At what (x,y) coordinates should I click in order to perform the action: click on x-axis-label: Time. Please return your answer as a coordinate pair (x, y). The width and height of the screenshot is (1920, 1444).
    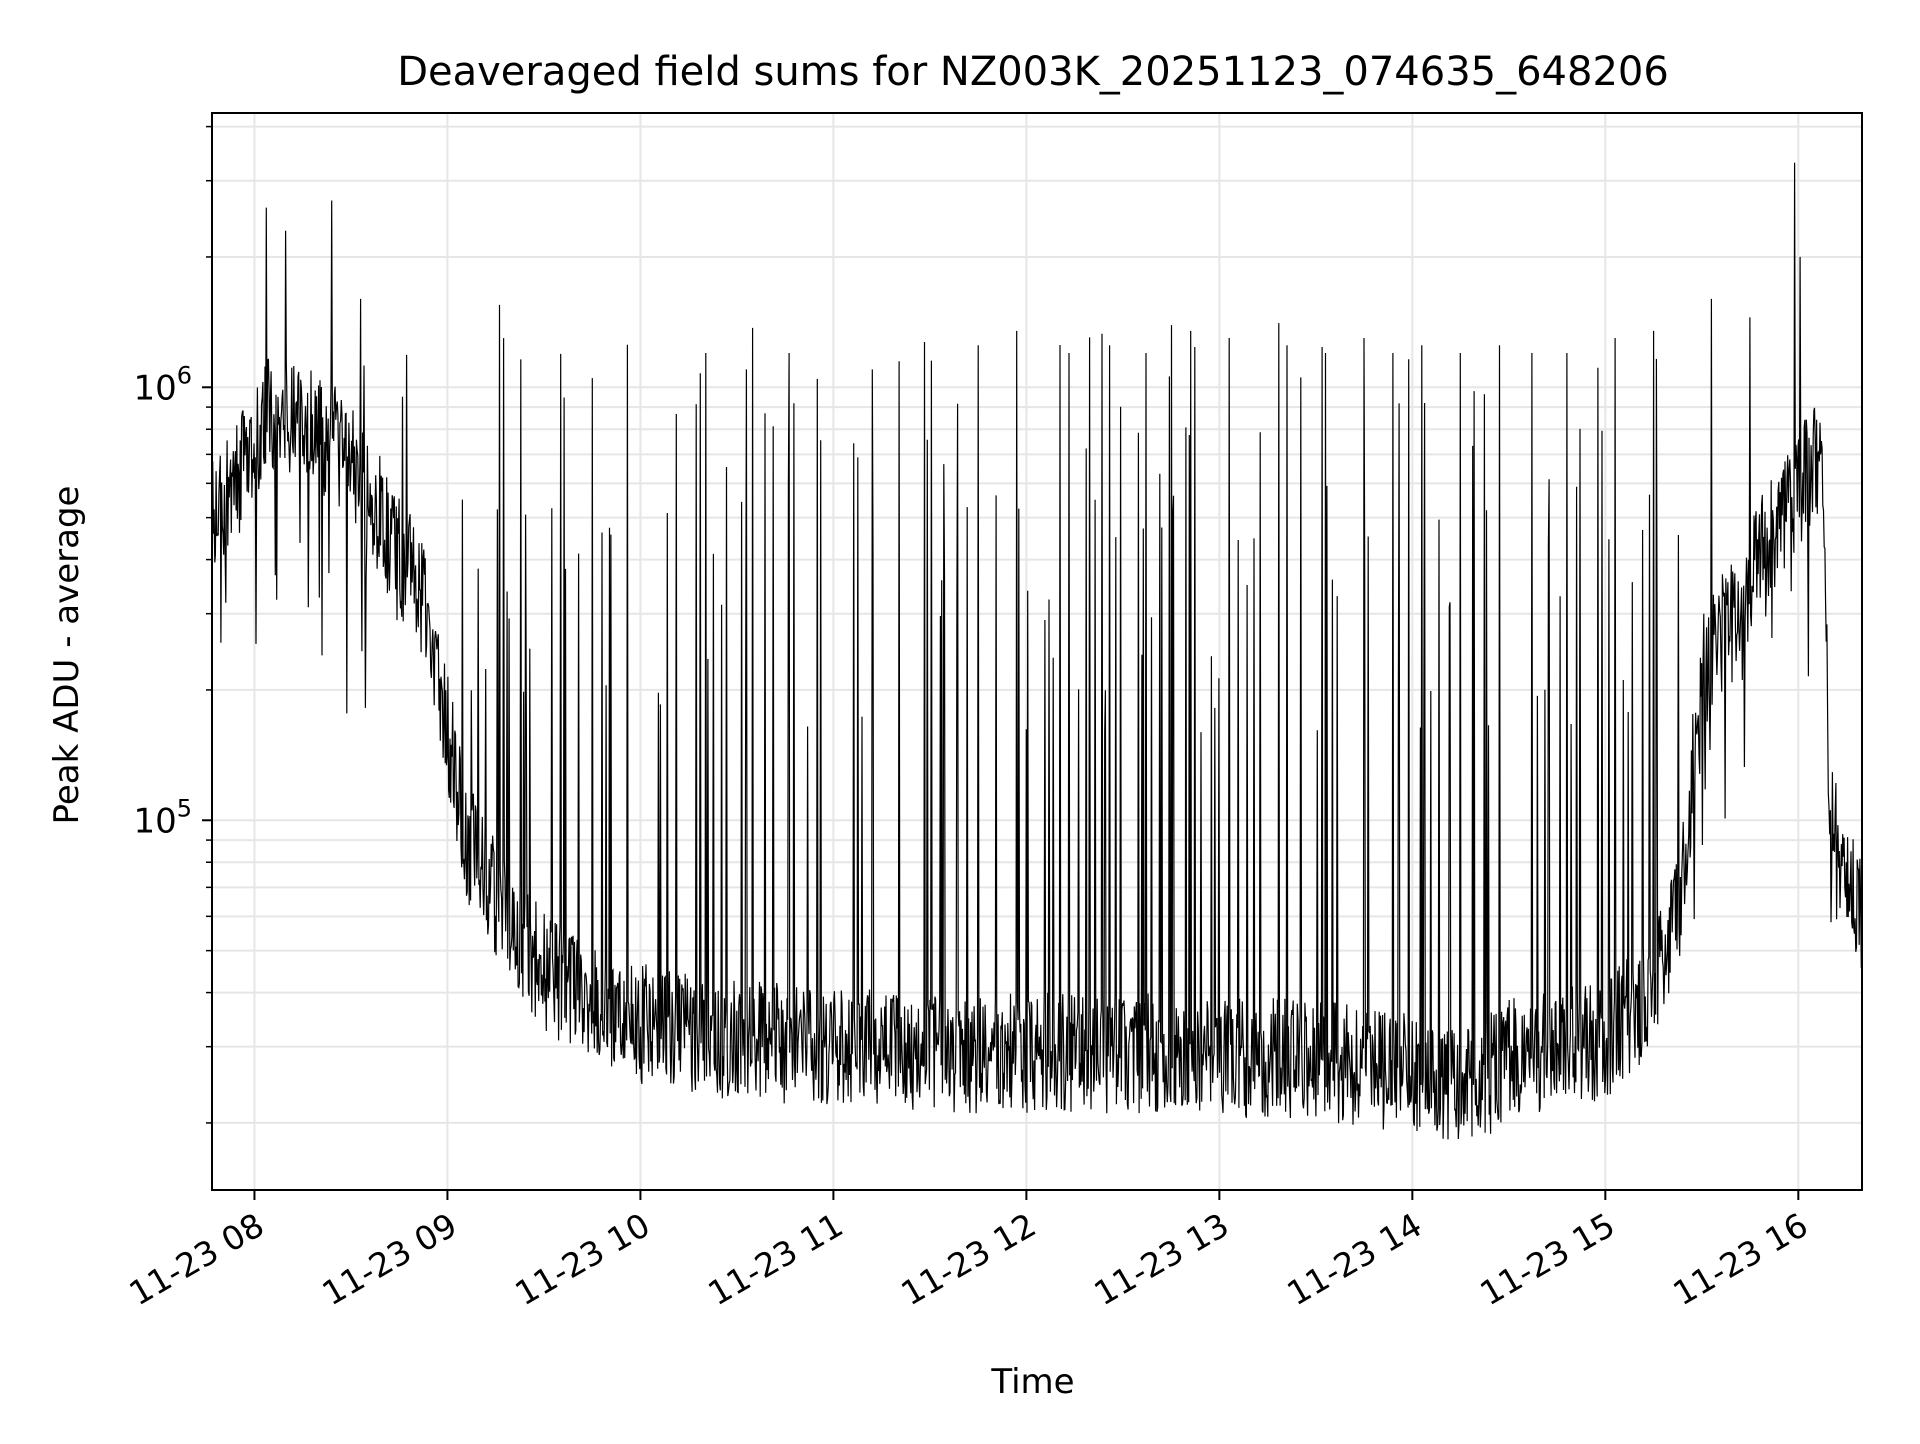
    Looking at the image, I should click on (1032, 1382).